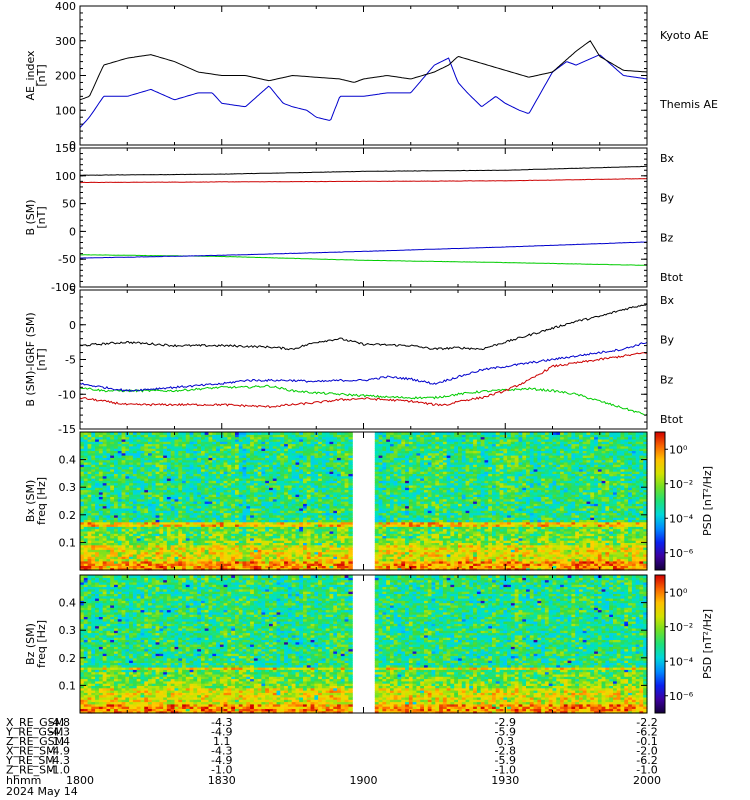  Describe the element at coordinates (41, 75) in the screenshot. I see `y-axis-label: [nT]` at that location.